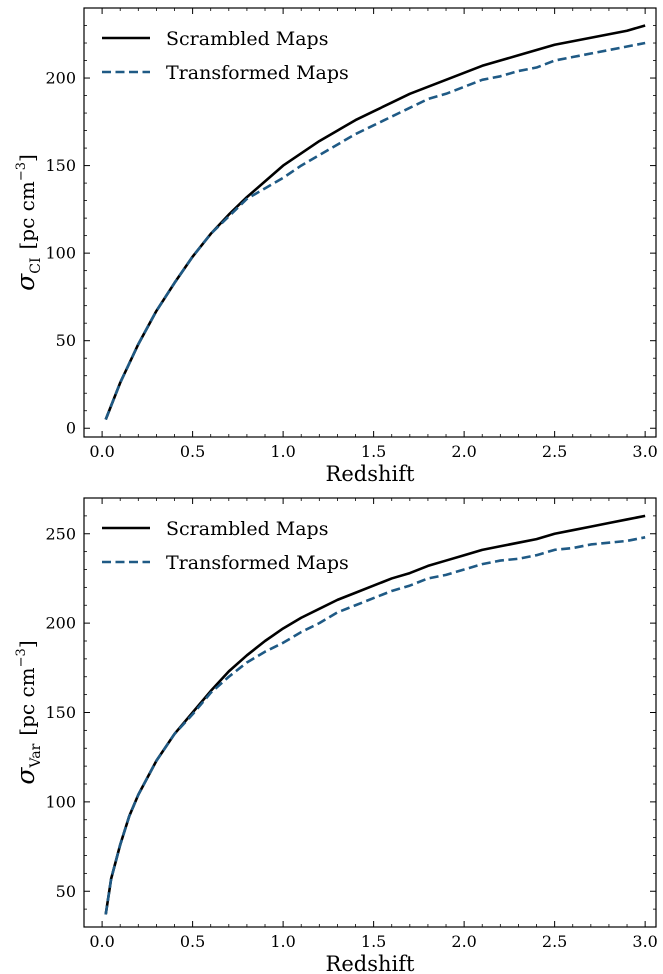 This screenshot has height=974, width=663. I want to click on y-axis-subscript: CI, so click(36, 266).